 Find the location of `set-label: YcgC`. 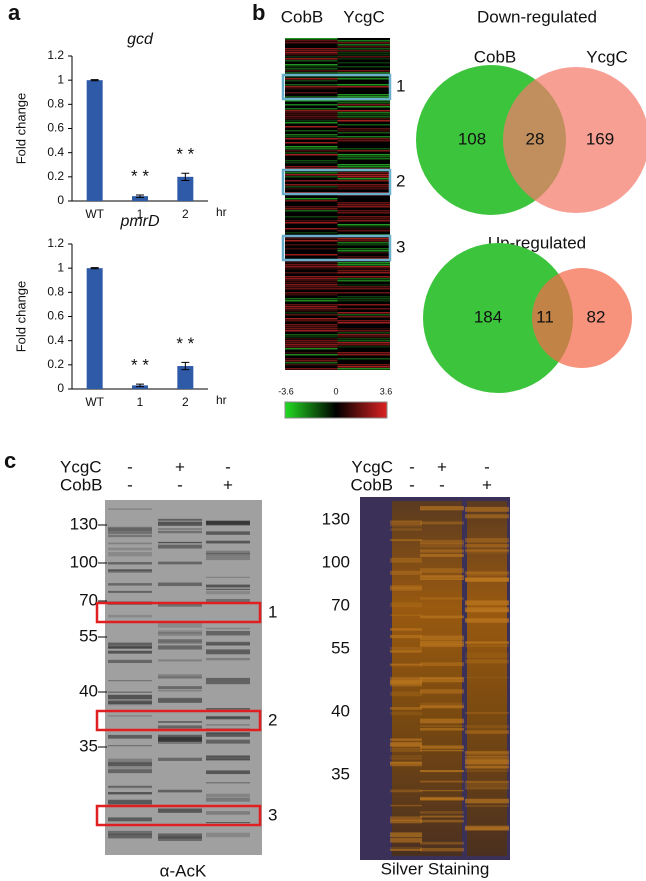

set-label: YcgC is located at coordinates (607, 56).